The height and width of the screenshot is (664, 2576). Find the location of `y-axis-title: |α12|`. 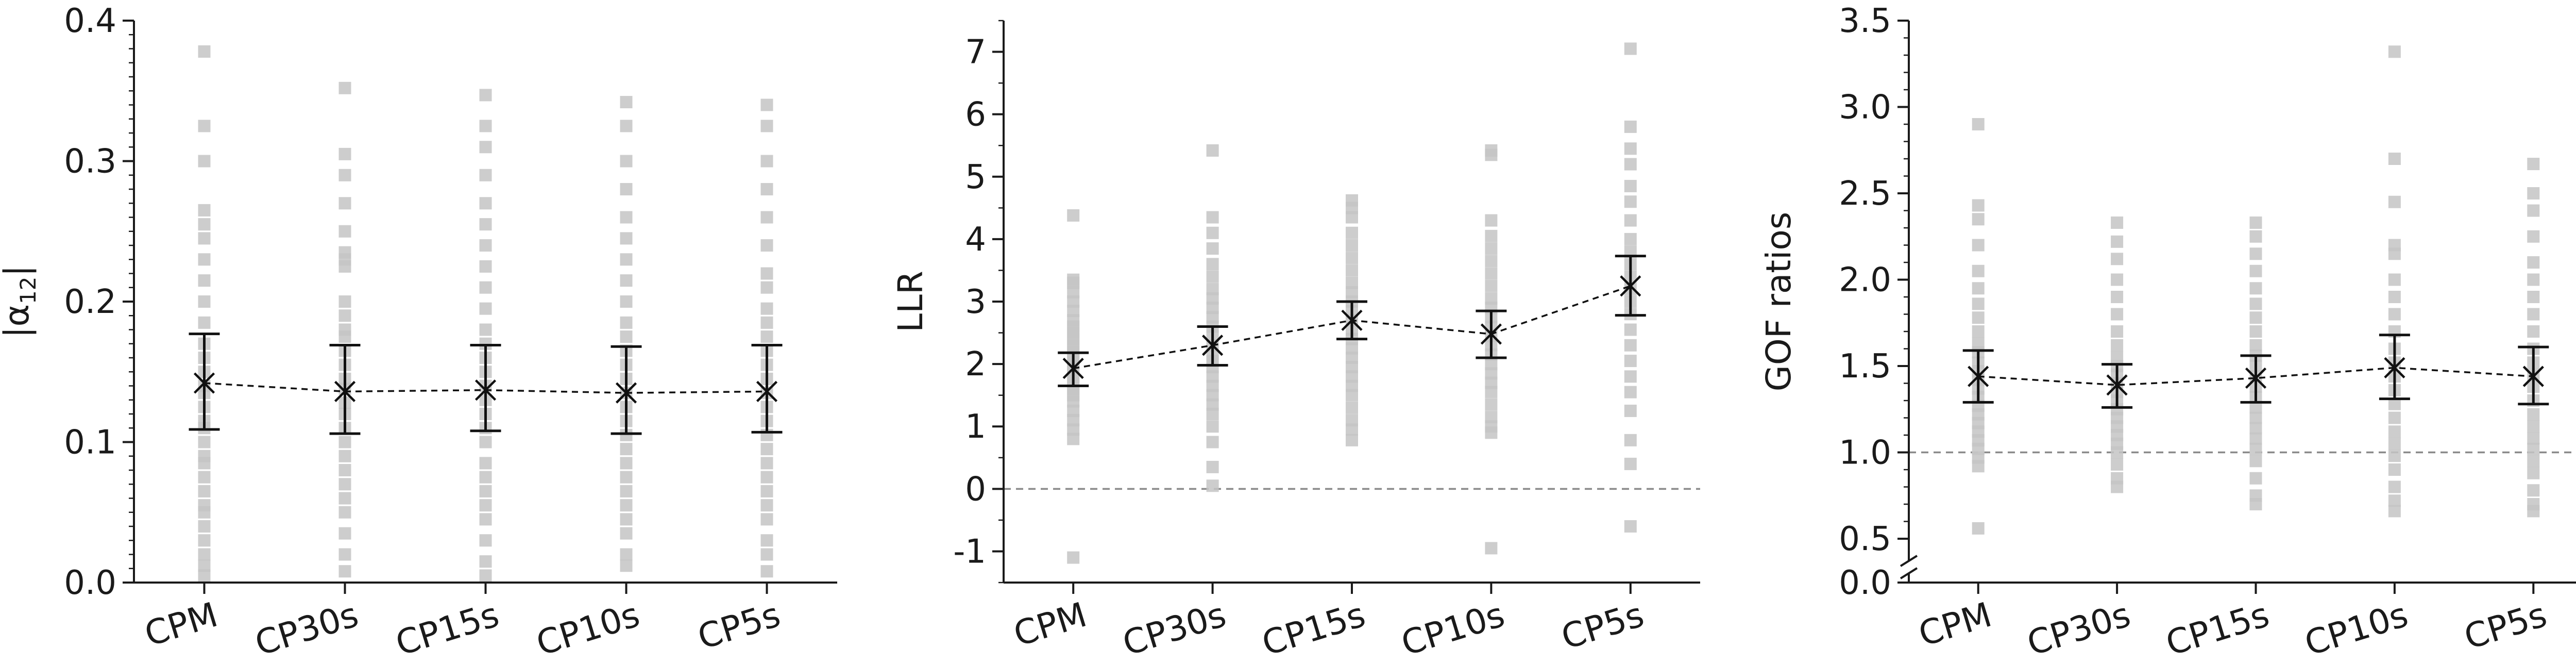

y-axis-title: |α12| is located at coordinates (20, 301).